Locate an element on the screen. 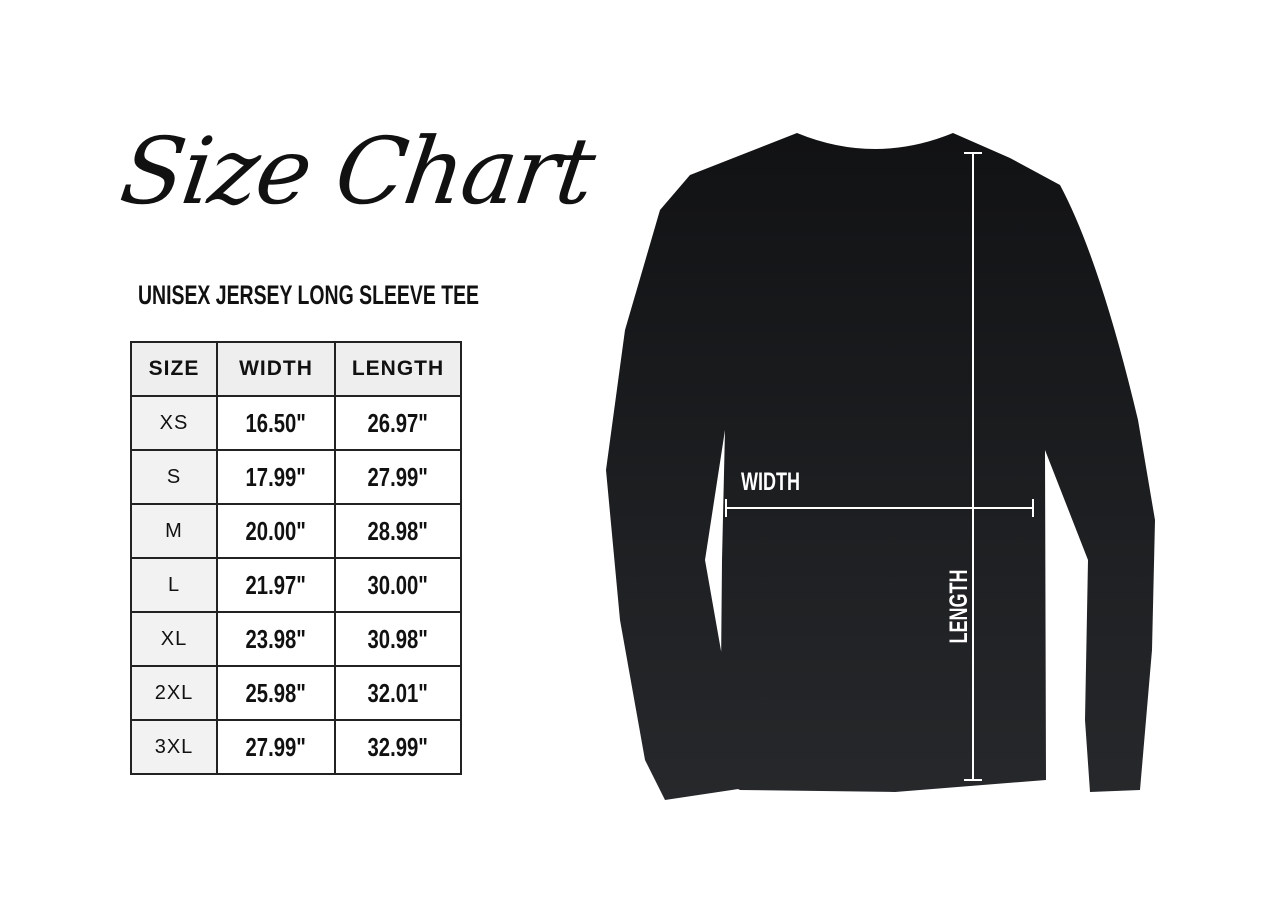  header-size: SIZE is located at coordinates (174, 369).